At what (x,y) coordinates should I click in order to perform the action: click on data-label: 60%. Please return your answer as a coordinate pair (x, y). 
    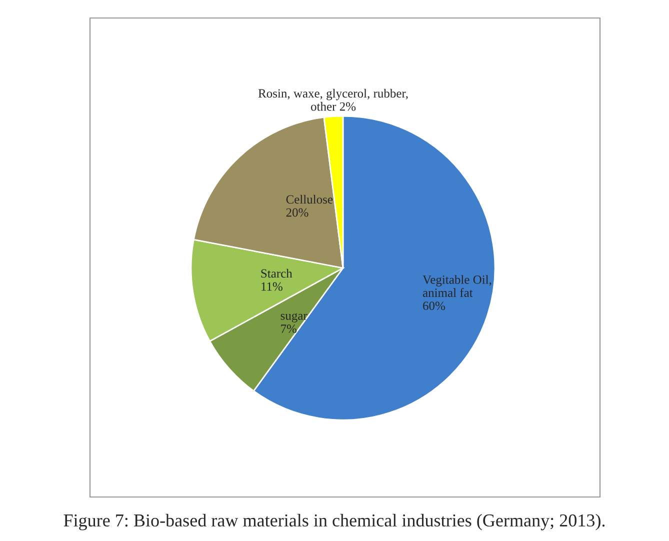
    Looking at the image, I should click on (434, 306).